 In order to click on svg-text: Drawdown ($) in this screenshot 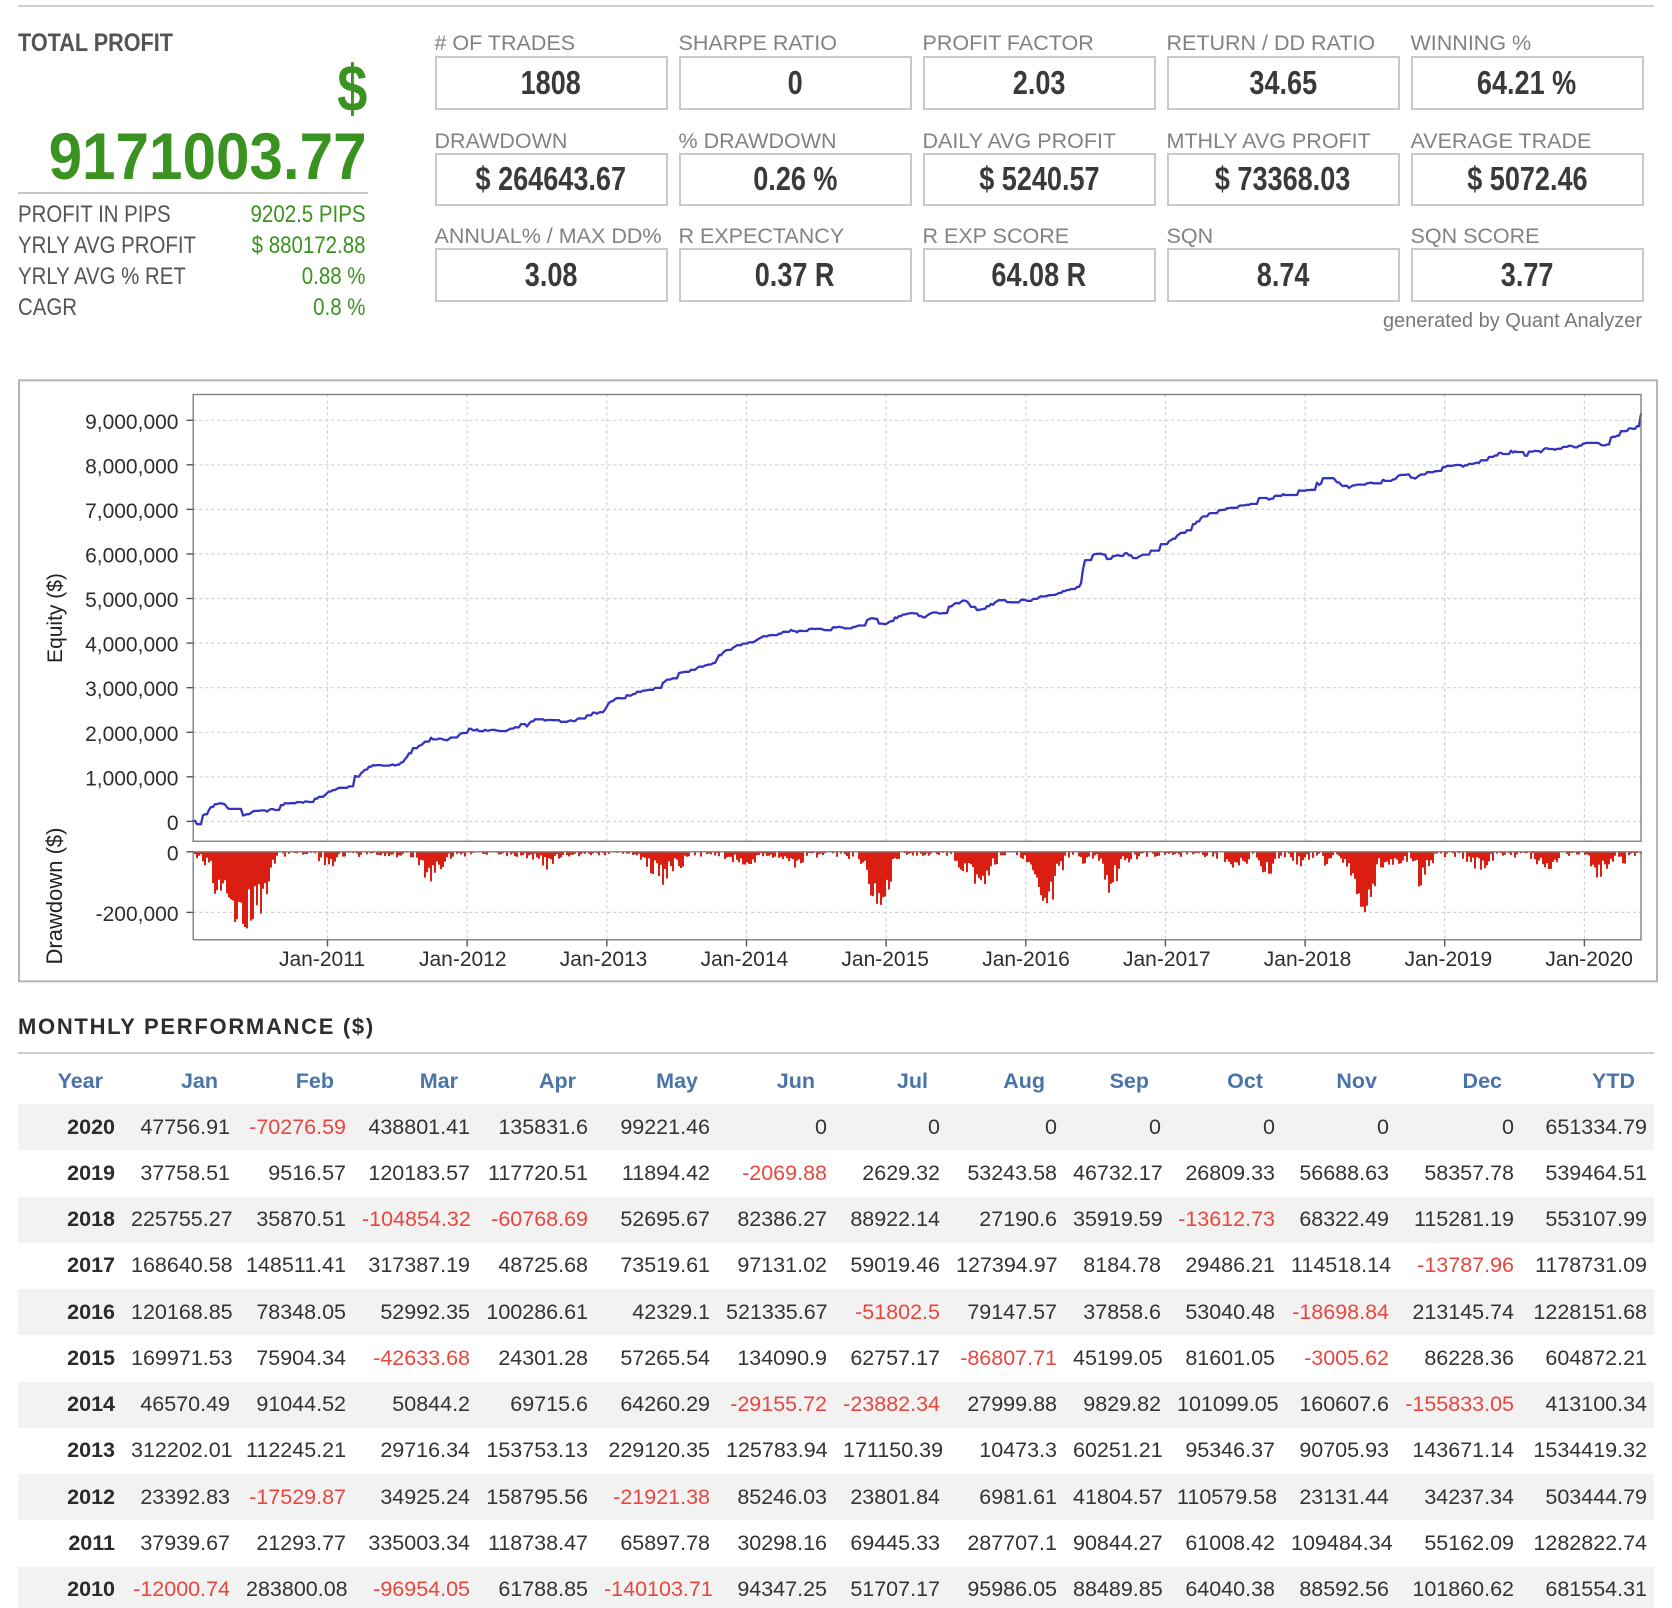, I will do `click(54, 896)`.